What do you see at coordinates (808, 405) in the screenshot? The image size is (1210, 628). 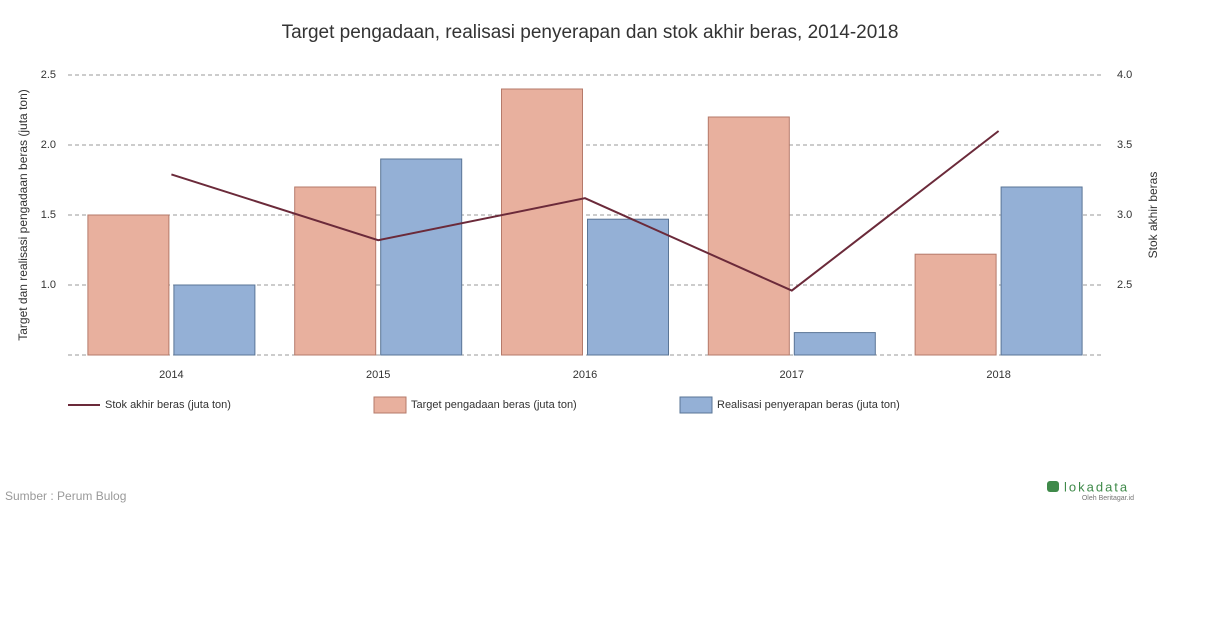 I see `legend-label: Realisasi penyerapan beras (juta ton)` at bounding box center [808, 405].